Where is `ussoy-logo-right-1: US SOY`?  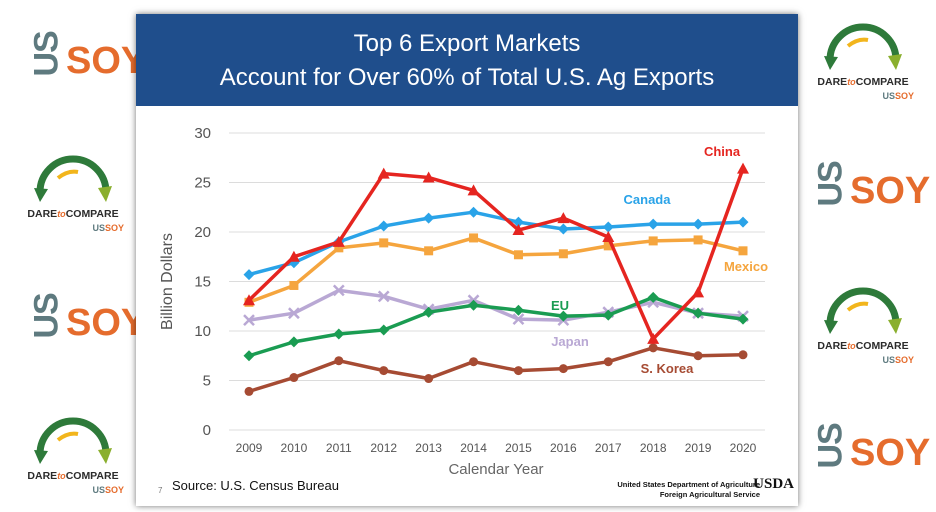
ussoy-logo-right-1: US SOY is located at coordinates (871, 187).